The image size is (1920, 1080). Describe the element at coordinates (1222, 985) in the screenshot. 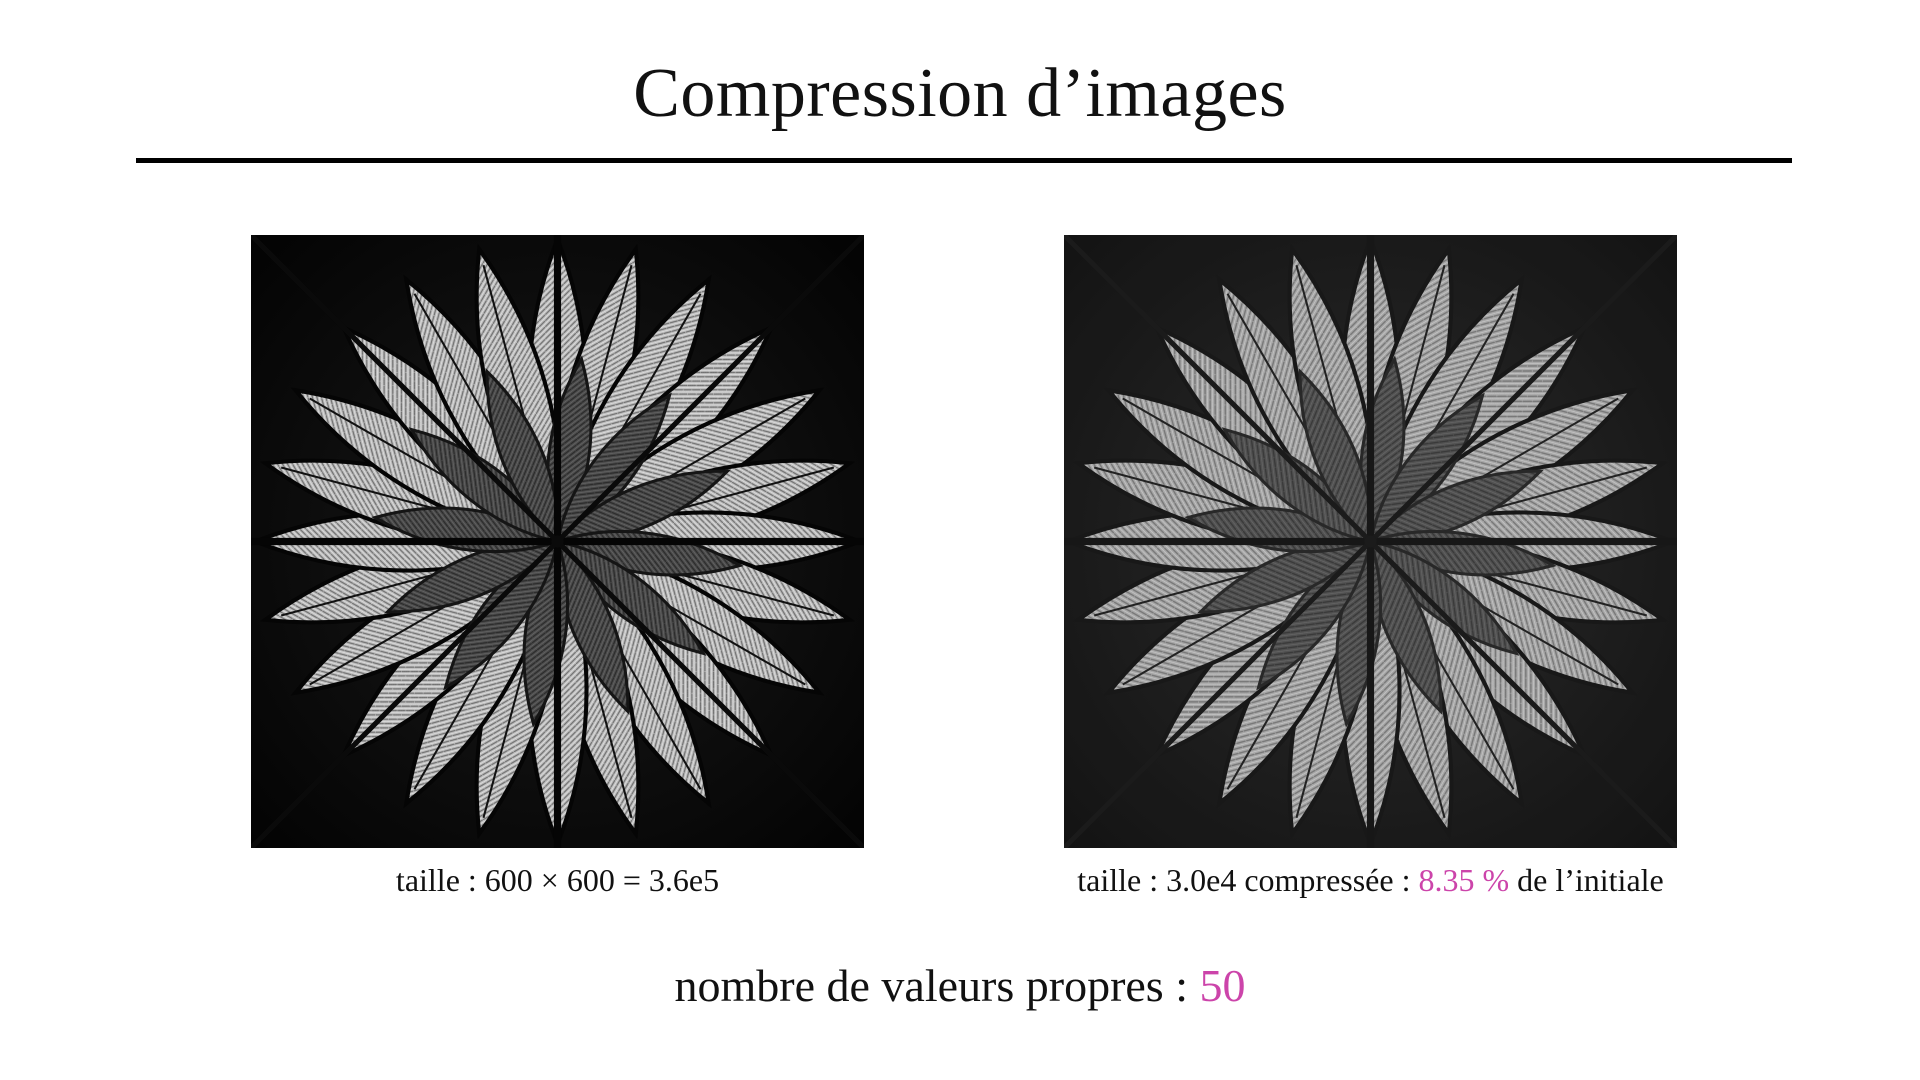

I see `eigenvalue-count-value: 50` at that location.